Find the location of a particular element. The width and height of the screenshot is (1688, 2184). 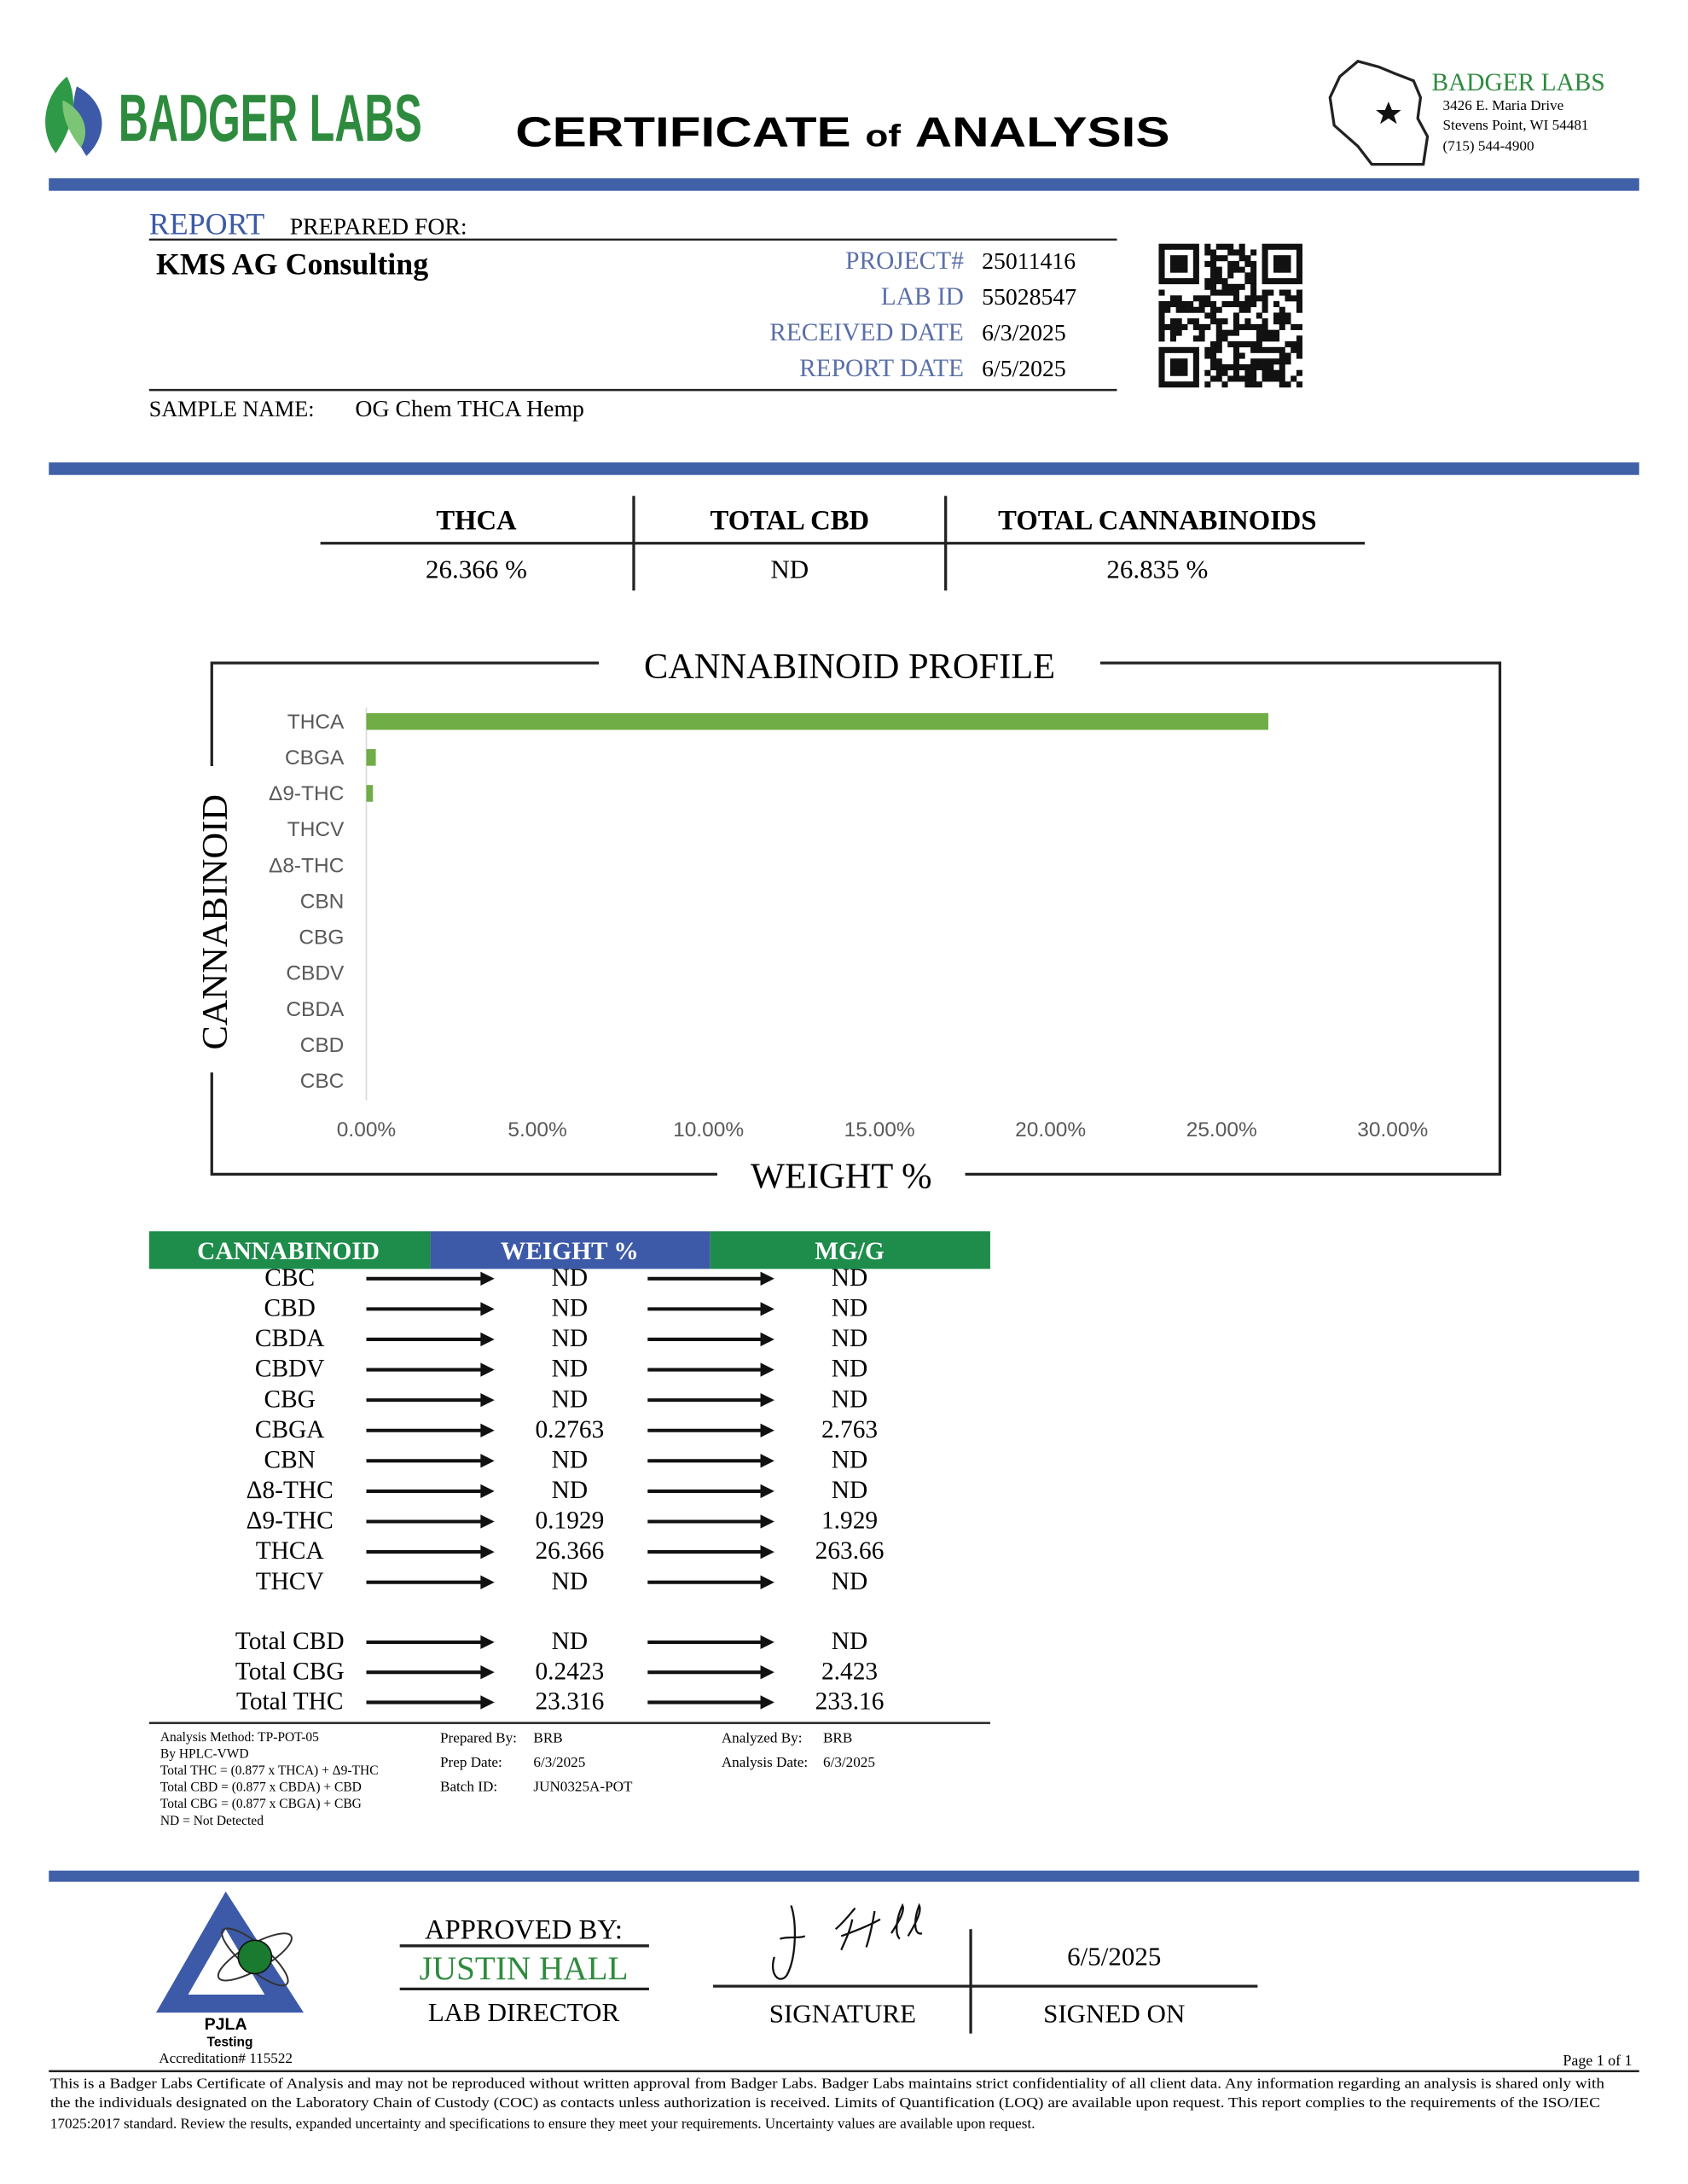

table-header: CANNABINOID is located at coordinates (288, 1252).